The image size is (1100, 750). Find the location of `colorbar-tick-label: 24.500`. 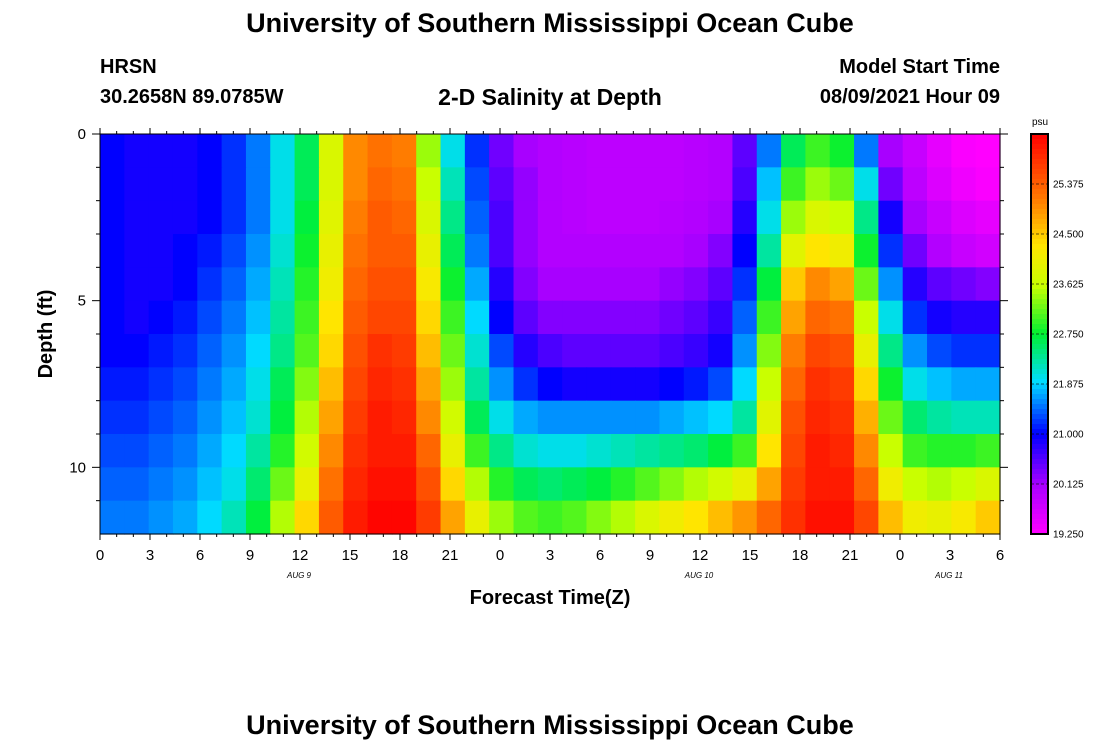

colorbar-tick-label: 24.500 is located at coordinates (1068, 235).